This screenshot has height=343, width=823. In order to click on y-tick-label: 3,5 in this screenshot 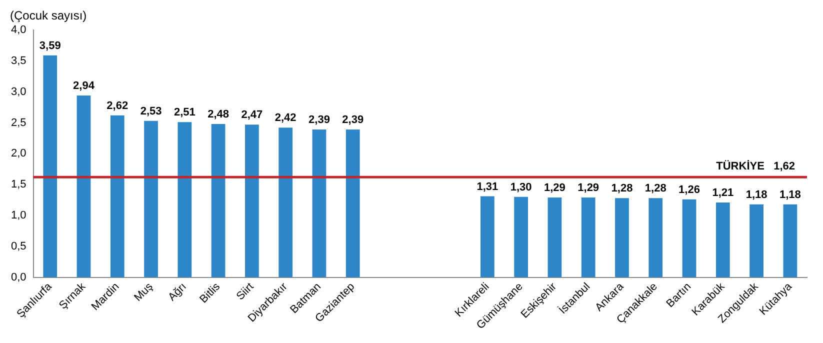, I will do `click(18, 60)`.